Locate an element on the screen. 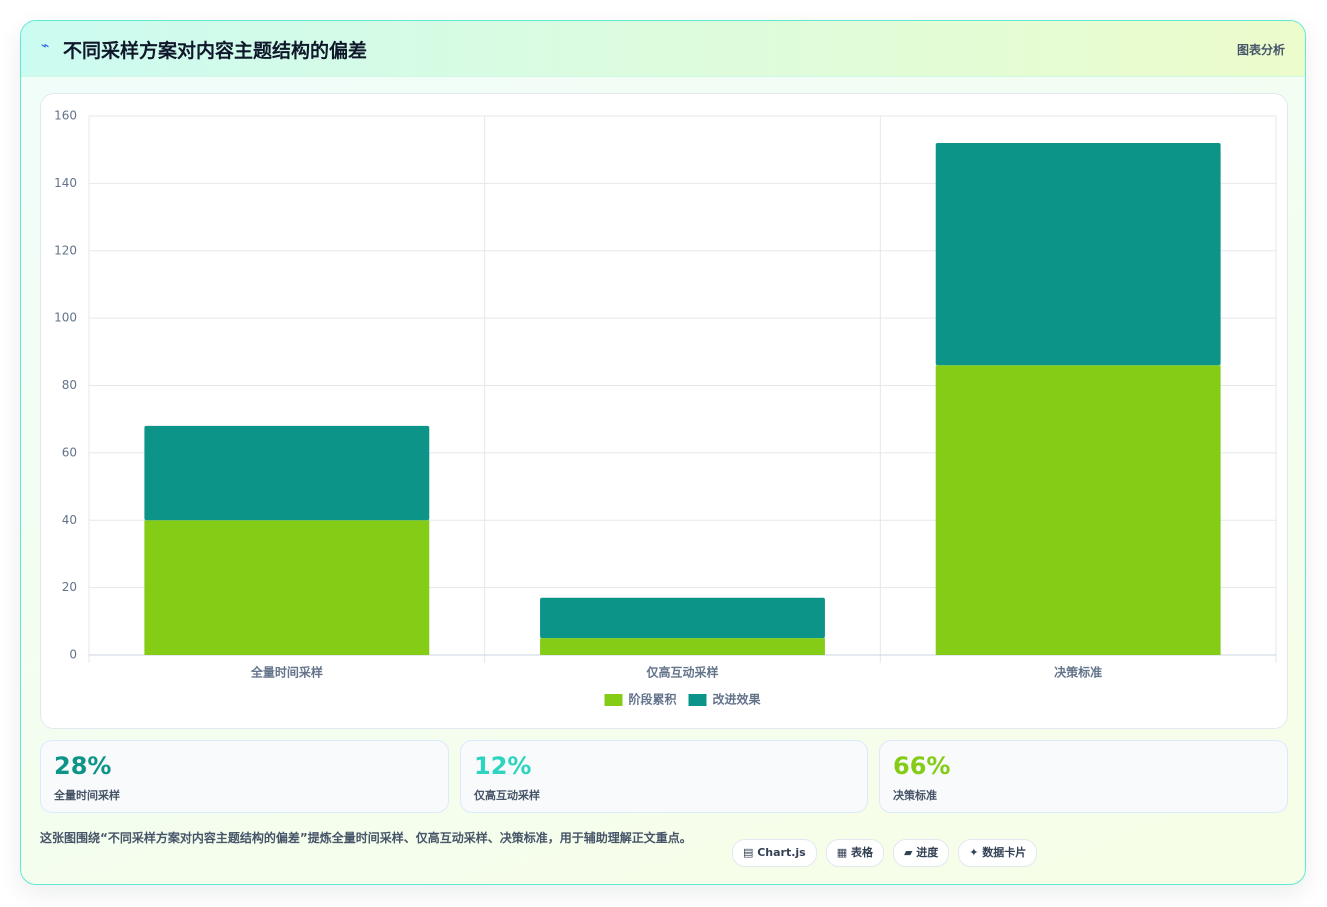 The image size is (1327, 907). stat-label: 决策标准 is located at coordinates (915, 795).